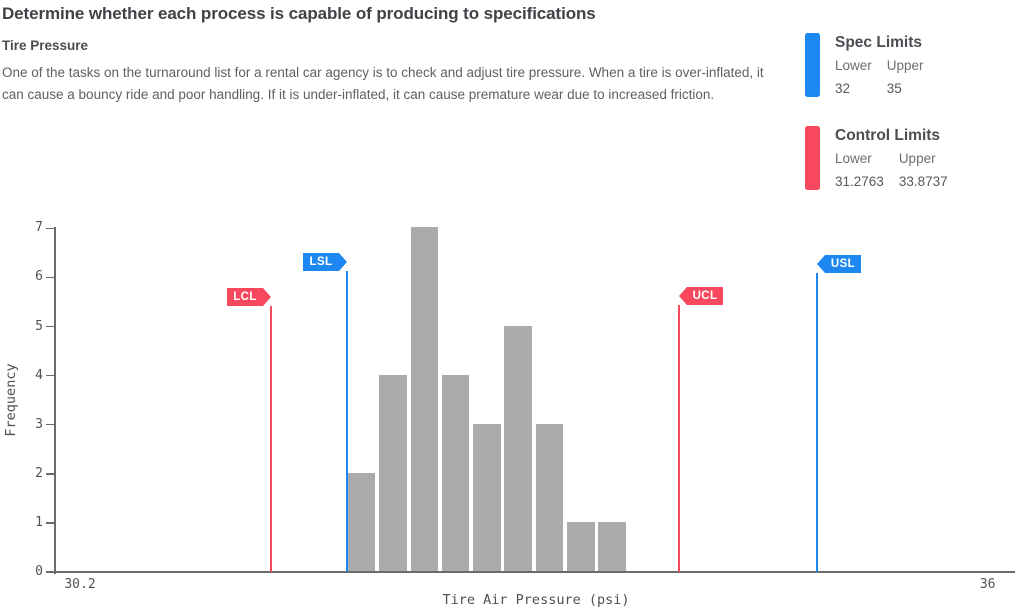 This screenshot has width=1024, height=616. Describe the element at coordinates (843, 88) in the screenshot. I see `spec-lower-value: 32` at that location.